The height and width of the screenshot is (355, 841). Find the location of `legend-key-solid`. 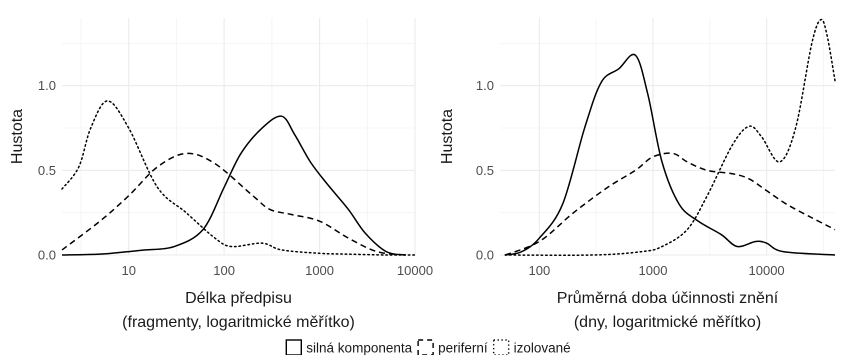

legend-key-solid is located at coordinates (293, 347).